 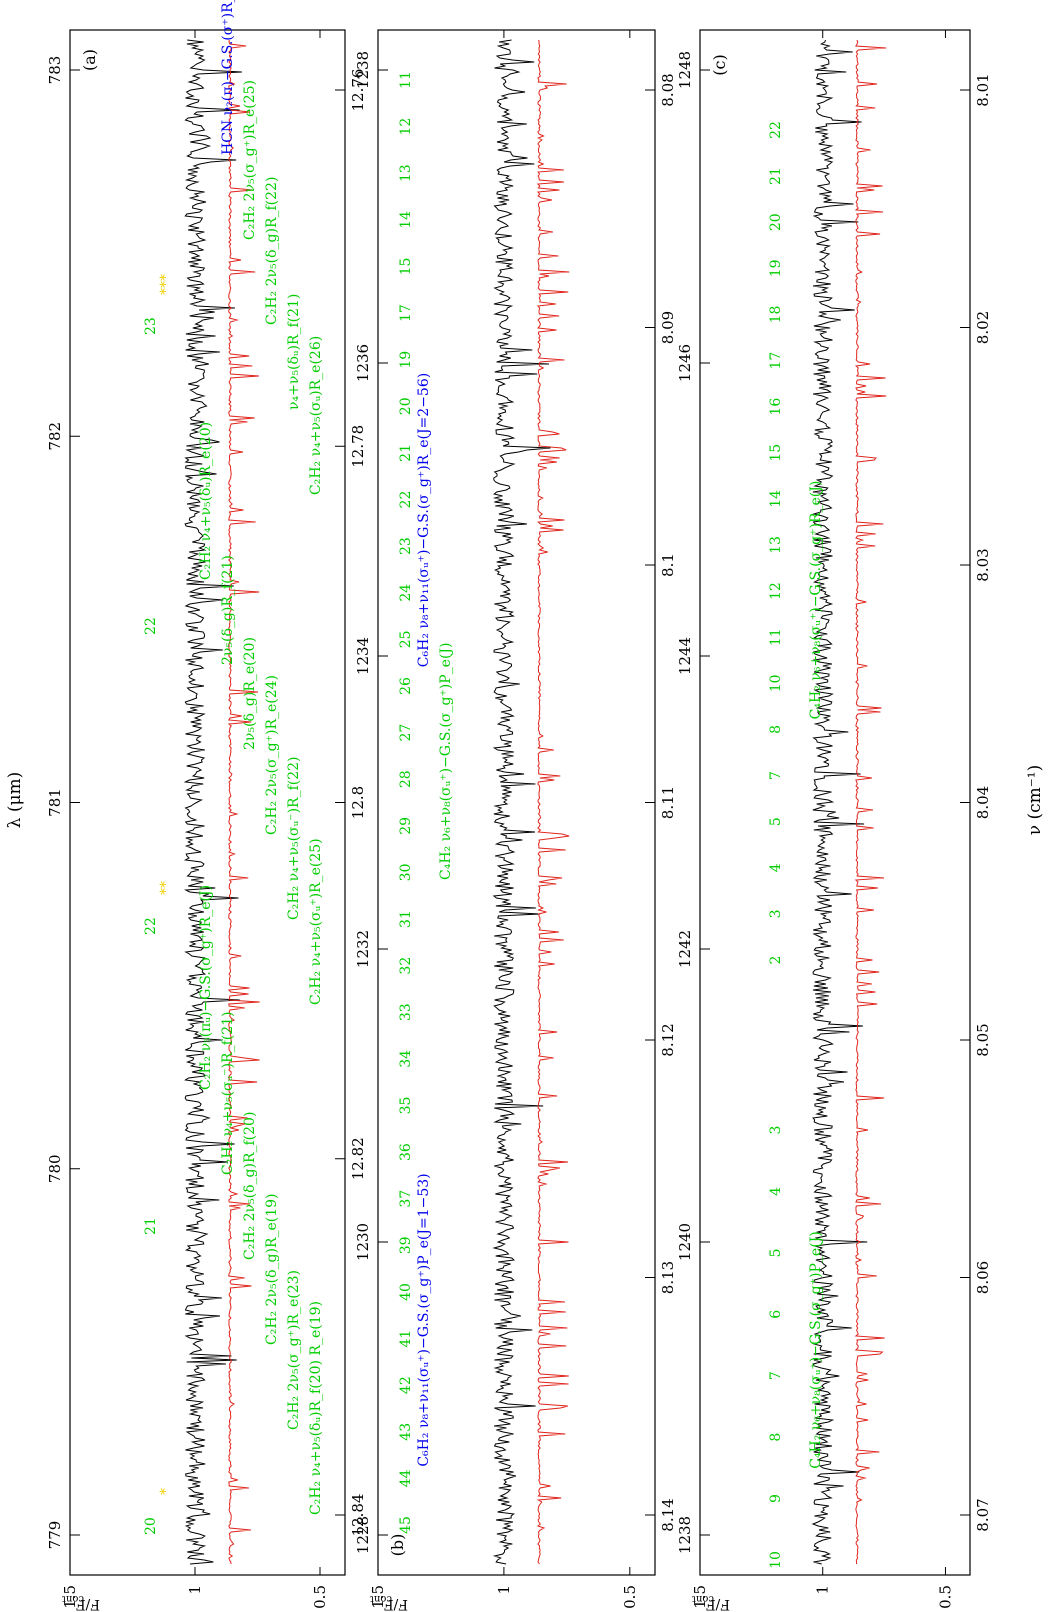 I want to click on line-number: 20, so click(x=151, y=1526).